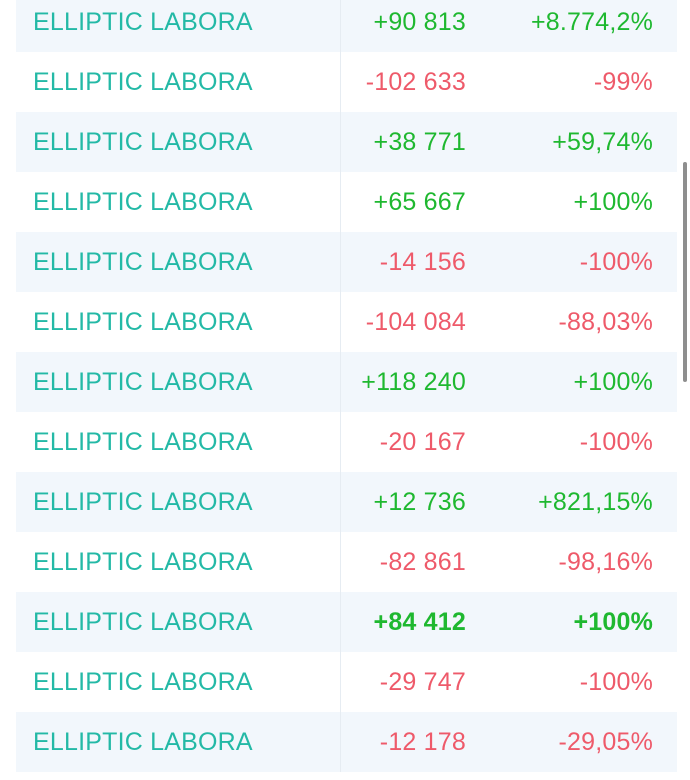 The image size is (690, 780). Describe the element at coordinates (346, 442) in the screenshot. I see `table-row: ELLIPTIC LABORA -20 167 -100%` at that location.